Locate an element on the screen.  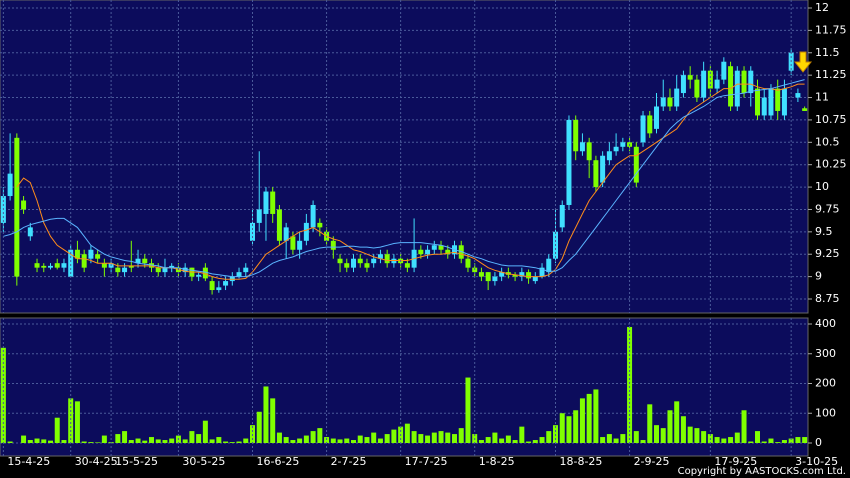
y-tick-label: 9.75 is located at coordinates (827, 208).